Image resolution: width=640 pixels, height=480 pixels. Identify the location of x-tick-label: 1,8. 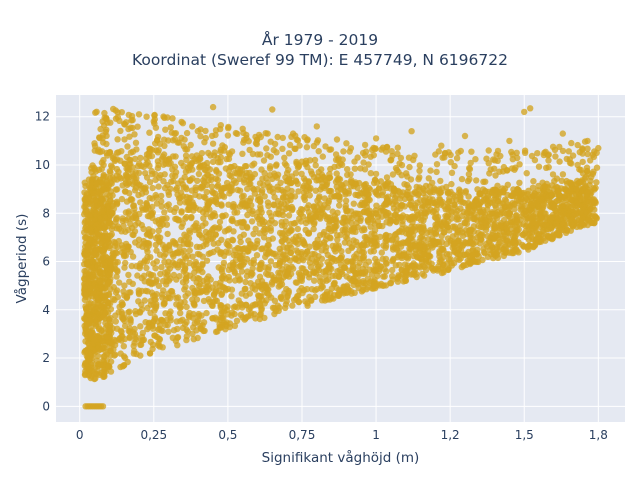
(598, 435).